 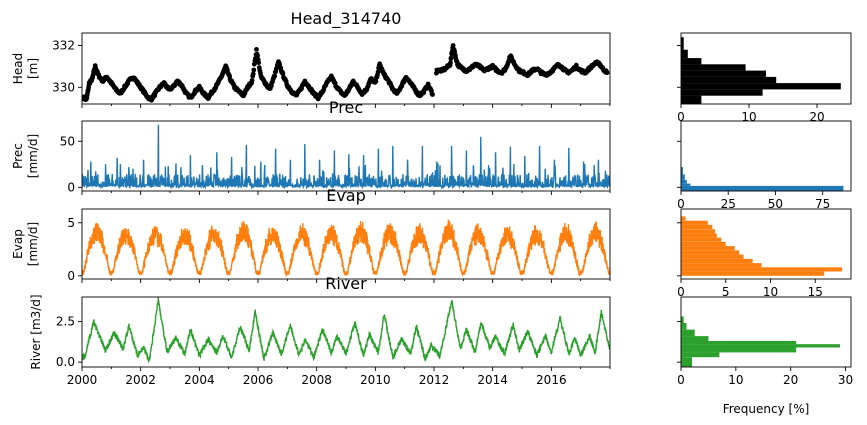 What do you see at coordinates (33, 156) in the screenshot?
I see `prec-ylabel: [mm/d]` at bounding box center [33, 156].